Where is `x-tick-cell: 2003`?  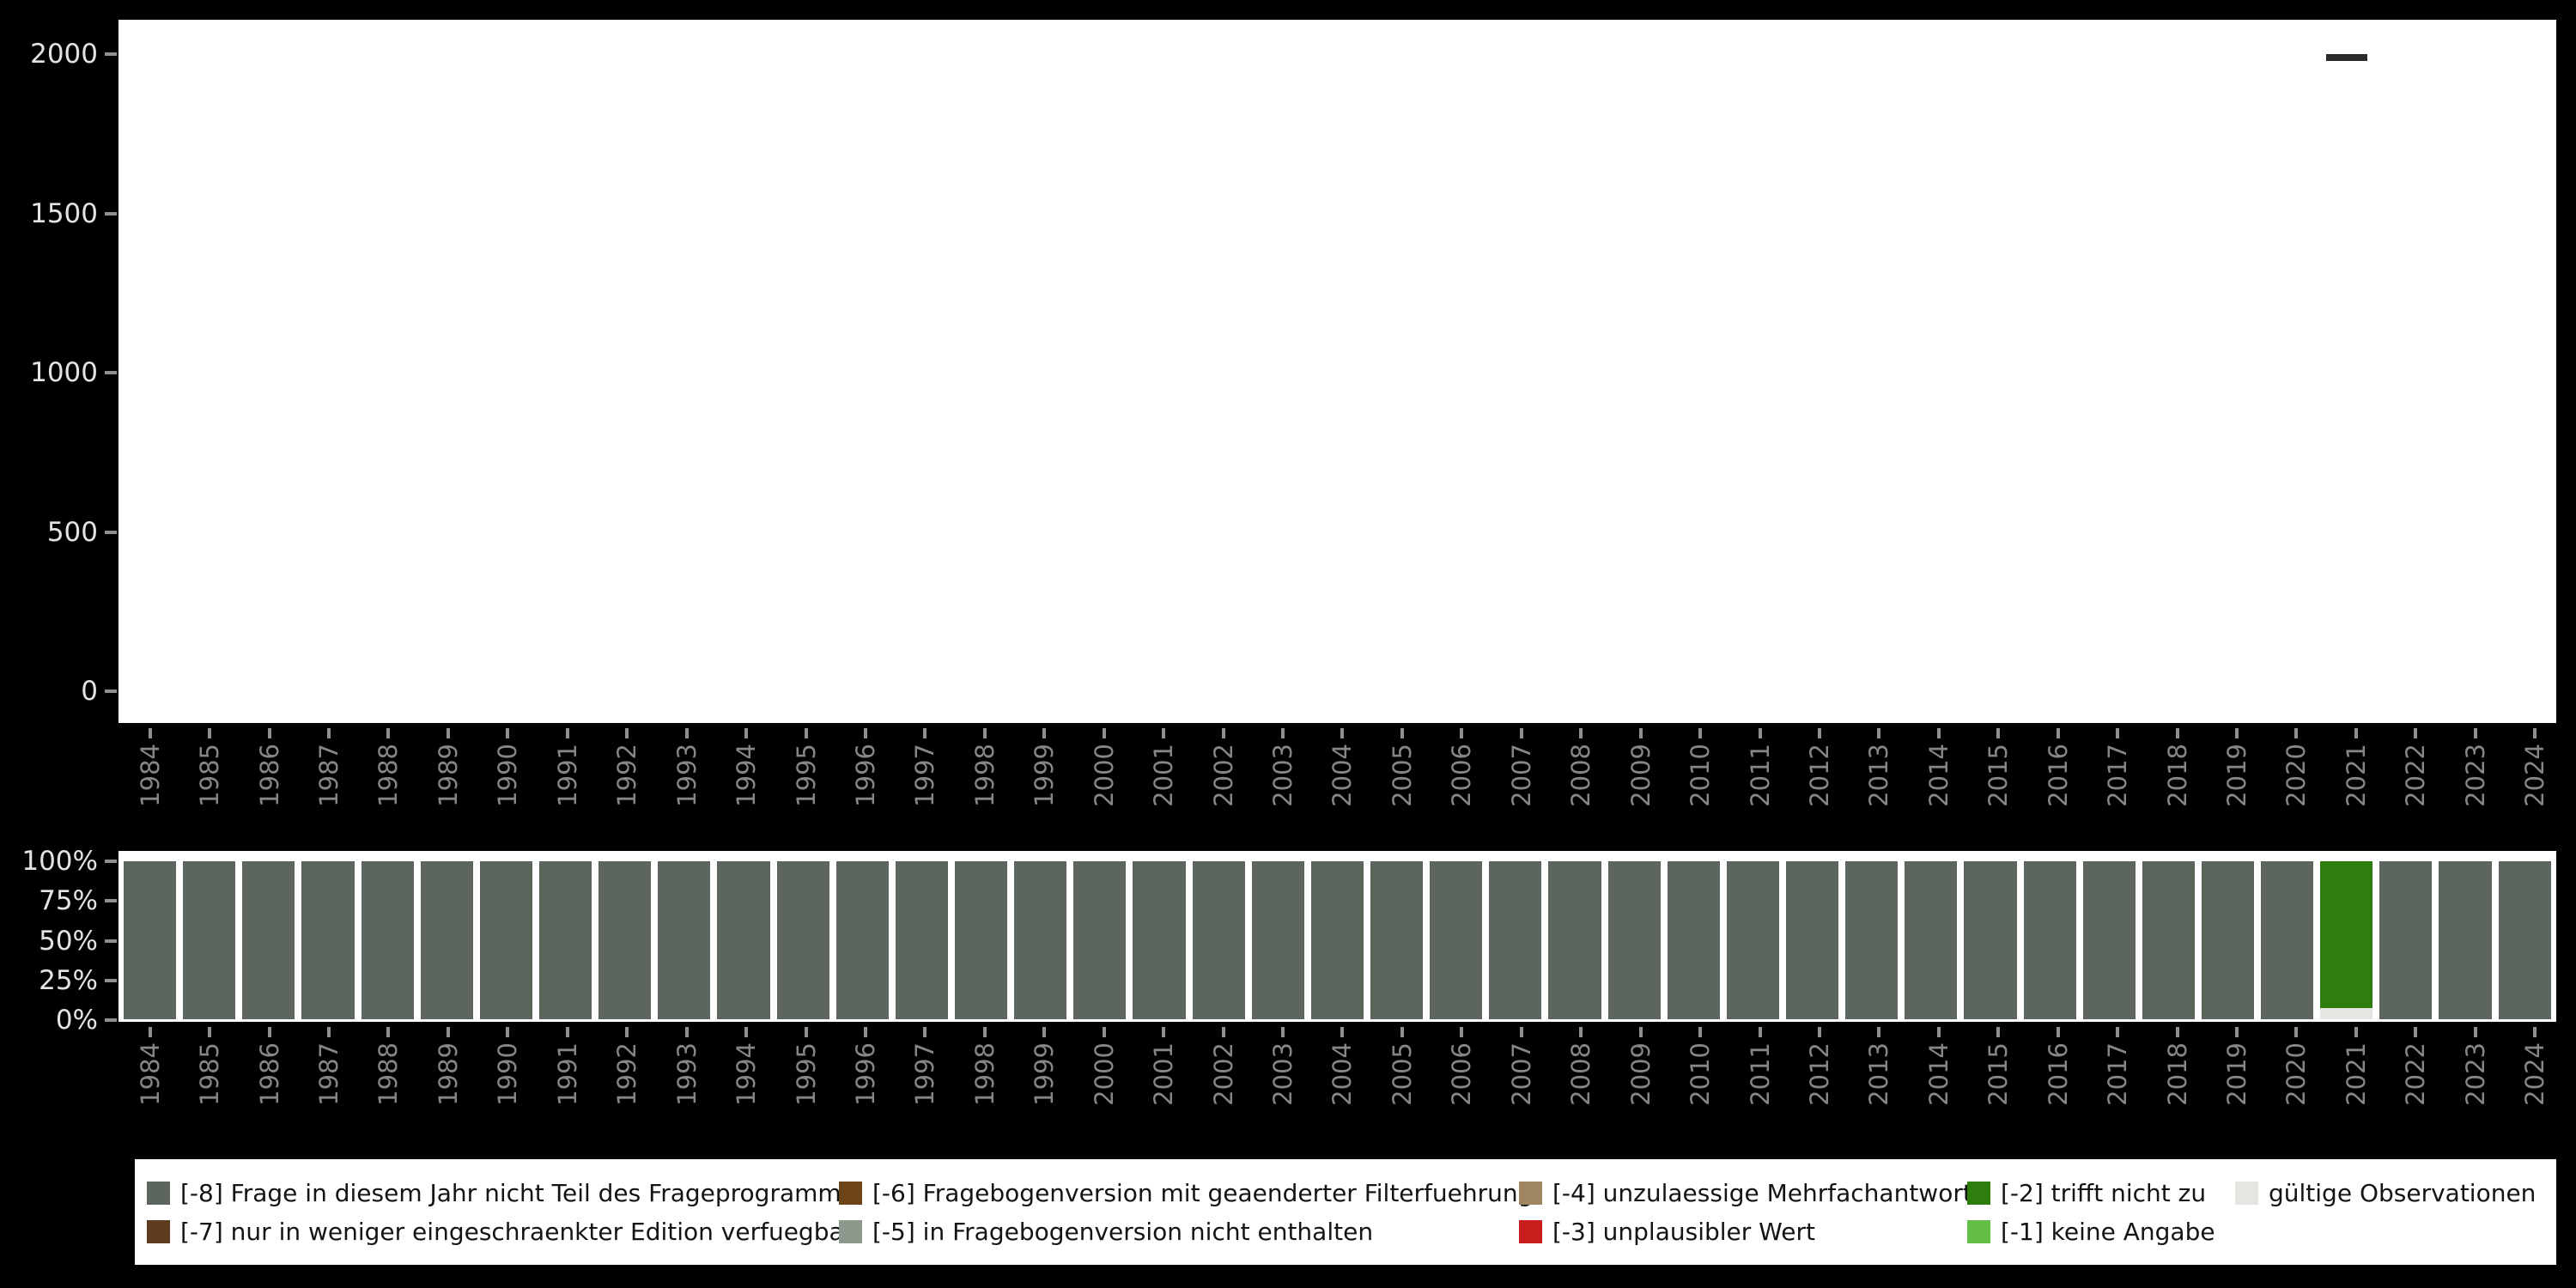
x-tick-cell: 2003 is located at coordinates (1283, 1083).